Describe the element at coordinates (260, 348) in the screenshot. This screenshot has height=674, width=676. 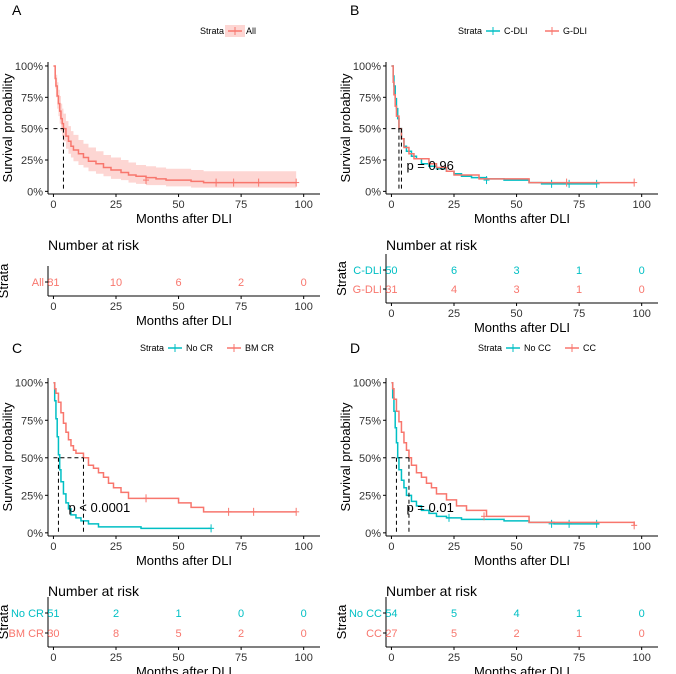
I see `legend-label: BM CR` at that location.